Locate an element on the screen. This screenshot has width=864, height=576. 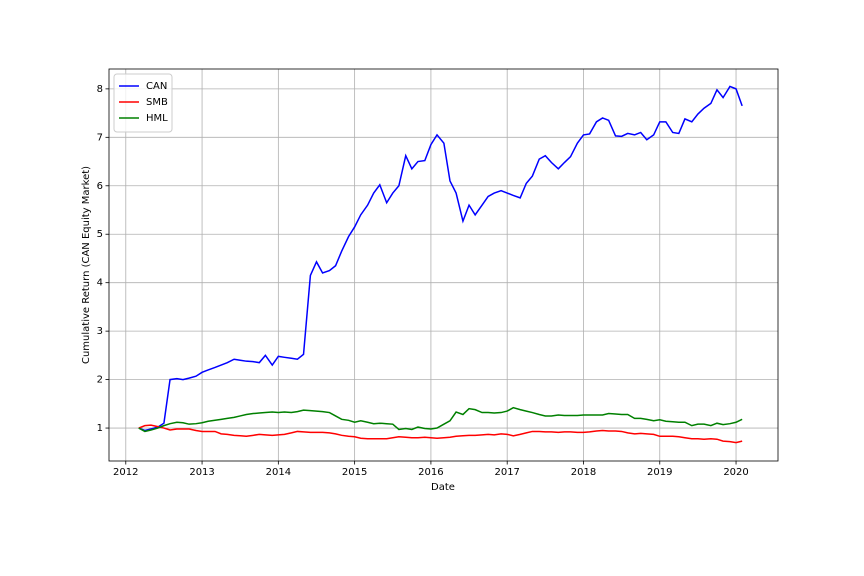
y-axis-label: Cumulative Return (CAN Equity Market) is located at coordinates (86, 265).